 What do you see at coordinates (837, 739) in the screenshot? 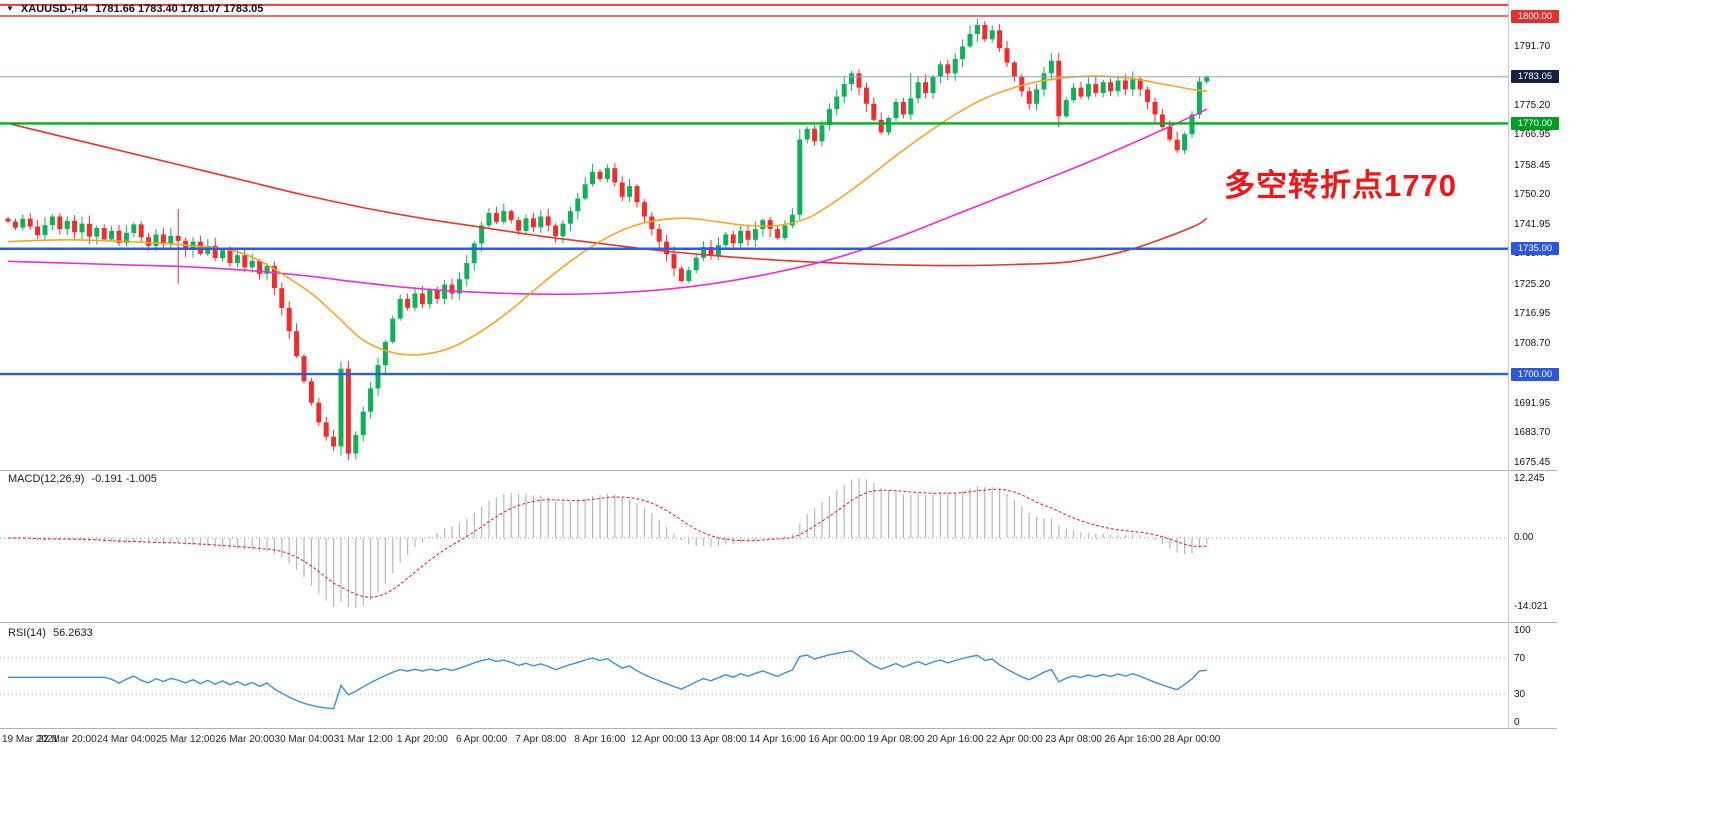
I see `time-tick-label: 16 Apr 00:00` at bounding box center [837, 739].